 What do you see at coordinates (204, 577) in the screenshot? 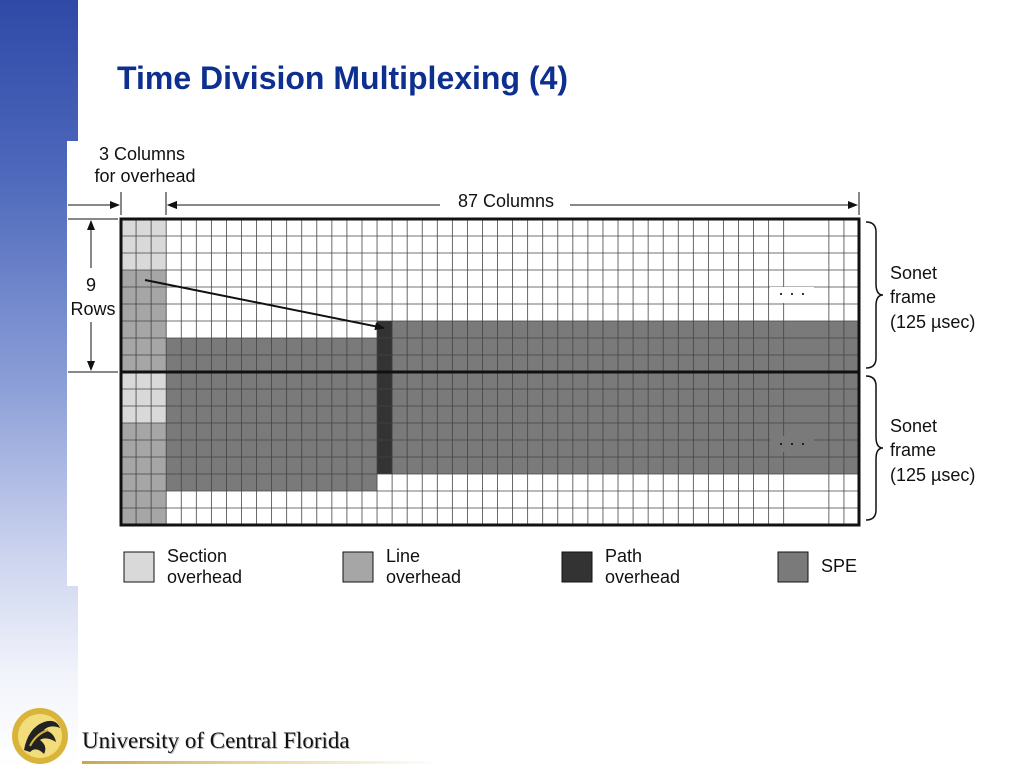
I see `legend-label-section-2: overhead` at bounding box center [204, 577].